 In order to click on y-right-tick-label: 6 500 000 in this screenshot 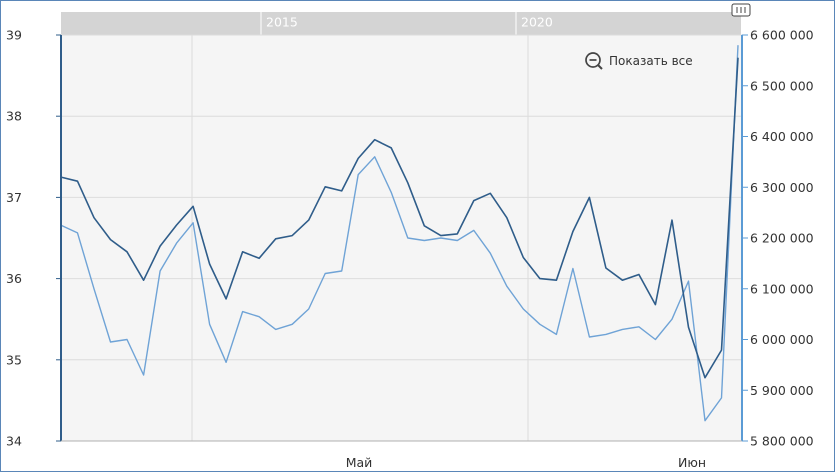, I will do `click(782, 85)`.